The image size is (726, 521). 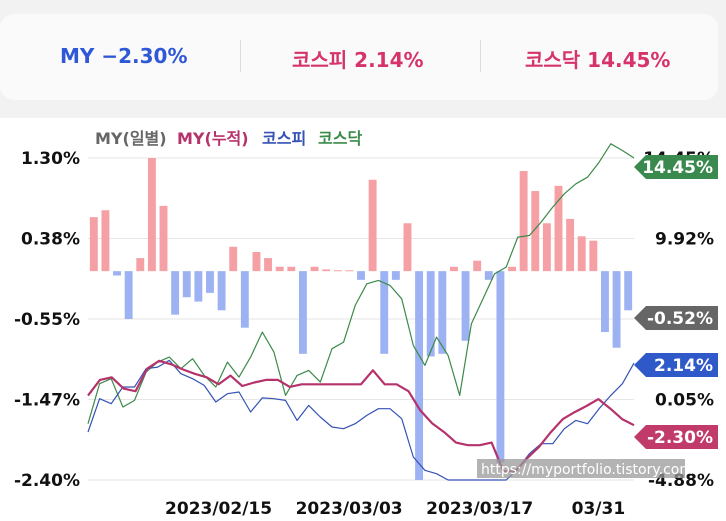 I want to click on x-tick-label: 2023/03/17, so click(x=479, y=509).